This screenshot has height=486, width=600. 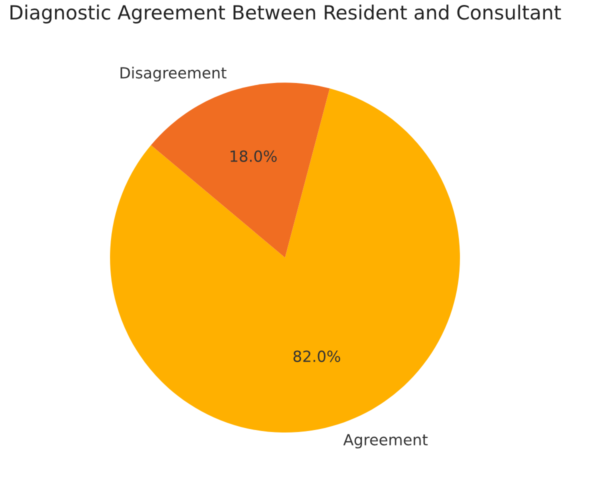 I want to click on slice-label: Agreement, so click(x=385, y=441).